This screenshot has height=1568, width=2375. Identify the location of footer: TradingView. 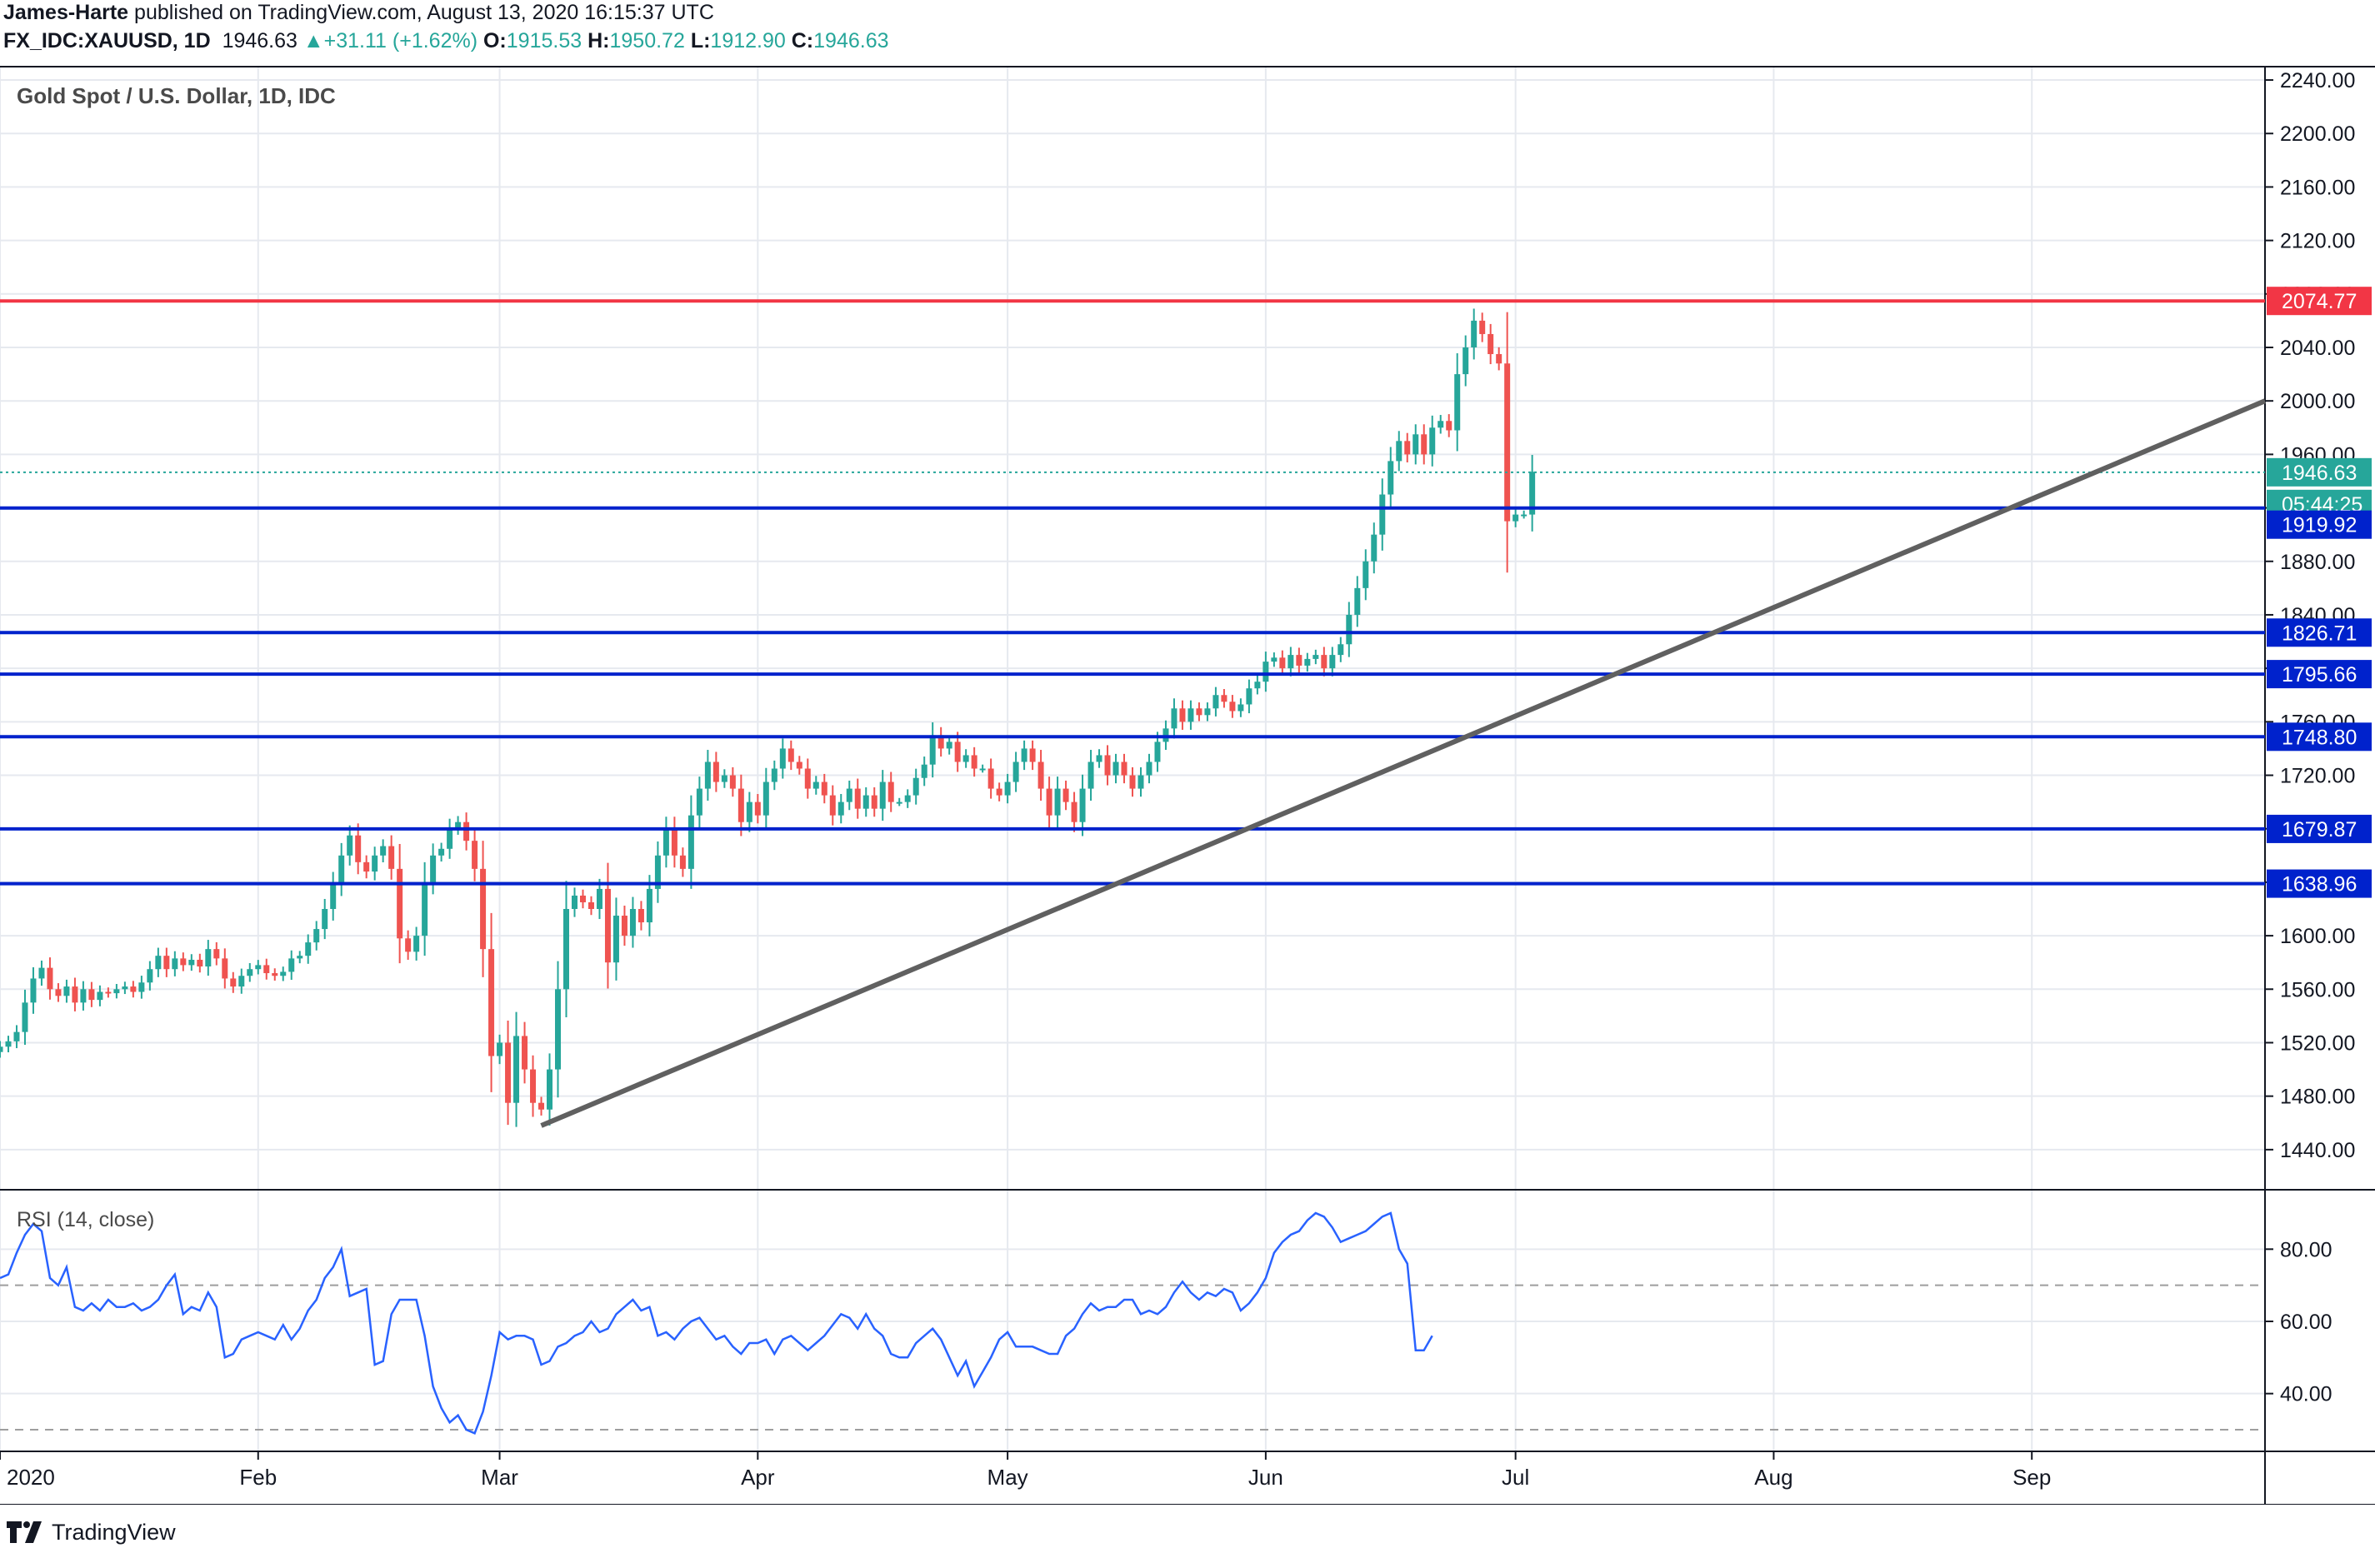
(1187, 1536).